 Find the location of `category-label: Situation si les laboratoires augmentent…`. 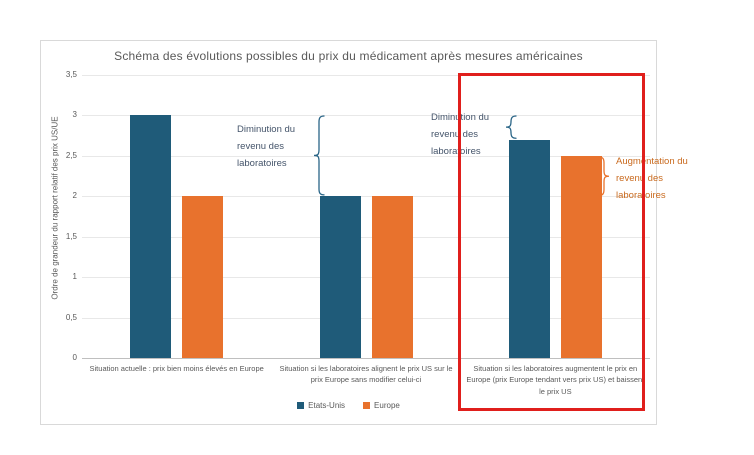

category-label: Situation si les laboratoires augmentent… is located at coordinates (555, 380).